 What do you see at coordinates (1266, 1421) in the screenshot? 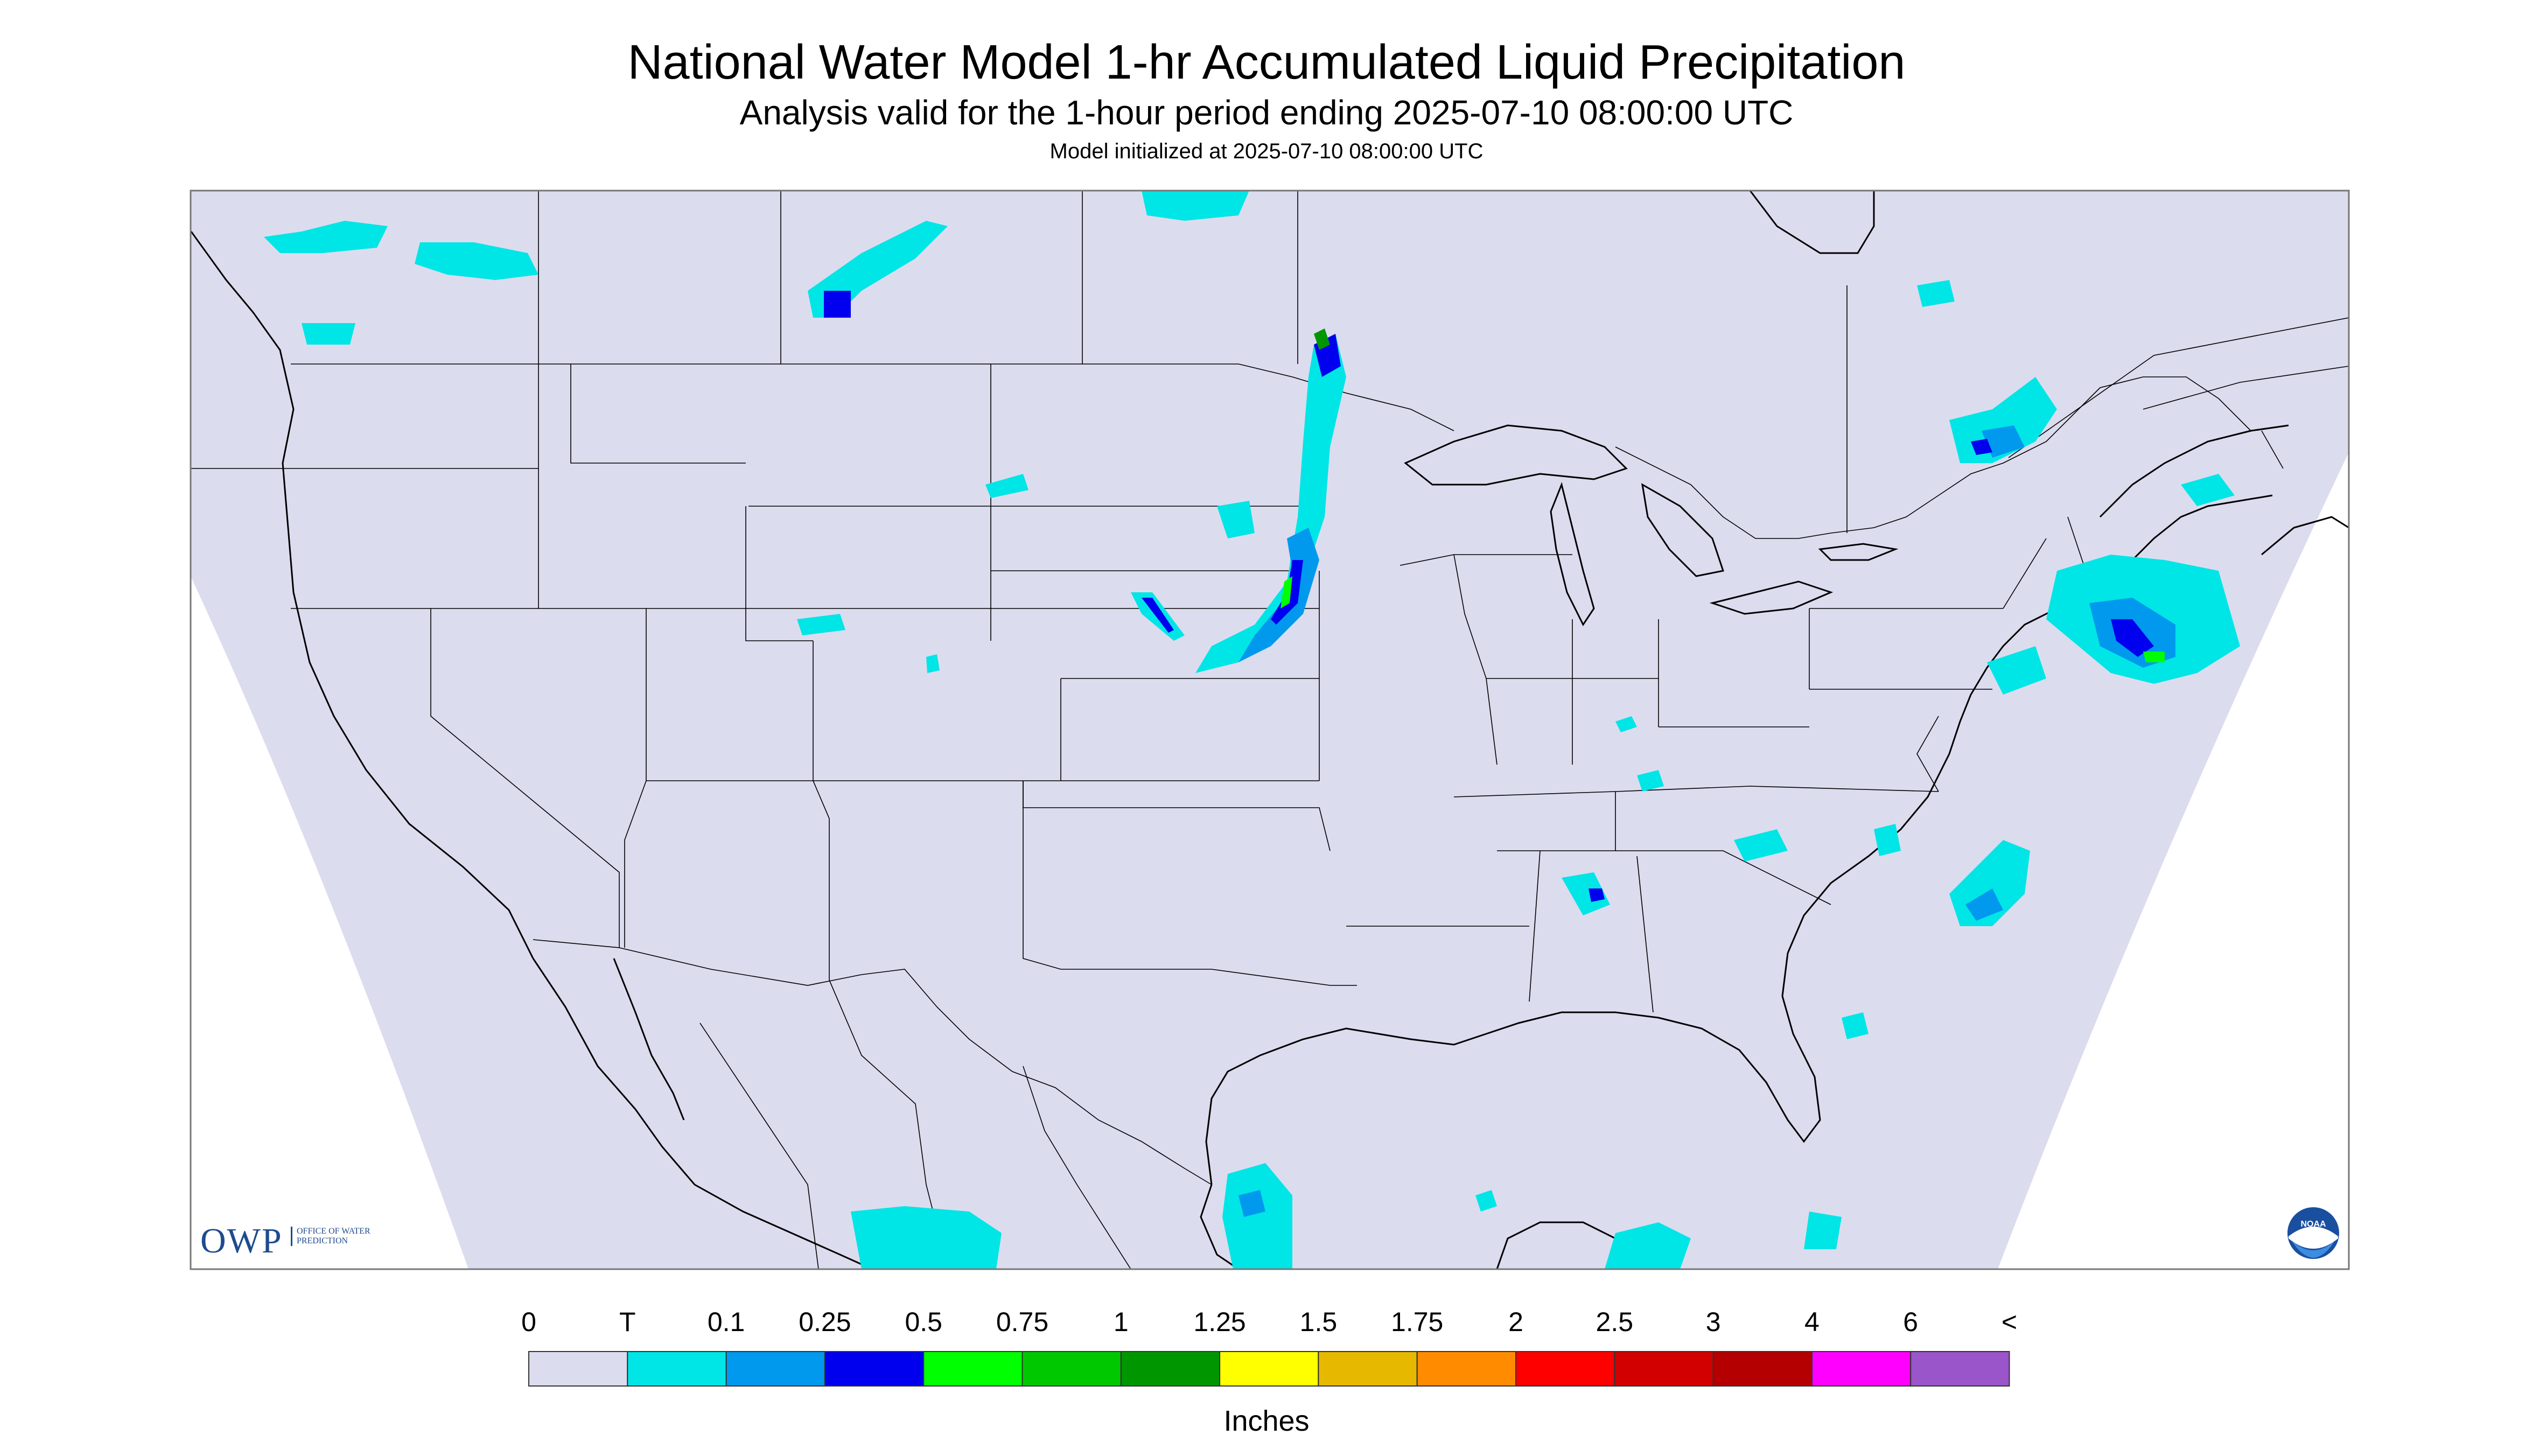
I see `legend-units: Inches` at bounding box center [1266, 1421].